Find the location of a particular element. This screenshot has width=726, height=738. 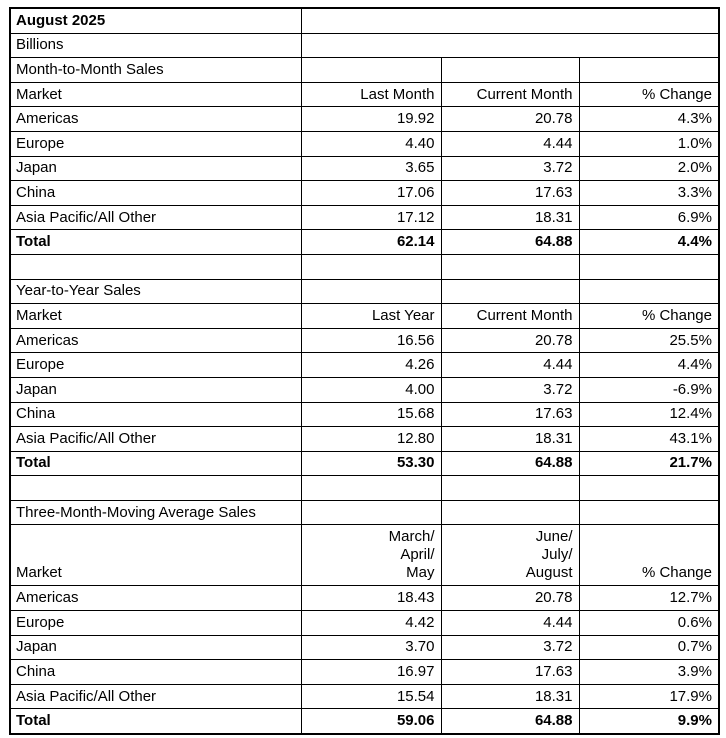

table-row: Asia Pacific/All Other 15.54 18.31 17.9% is located at coordinates (364, 696).